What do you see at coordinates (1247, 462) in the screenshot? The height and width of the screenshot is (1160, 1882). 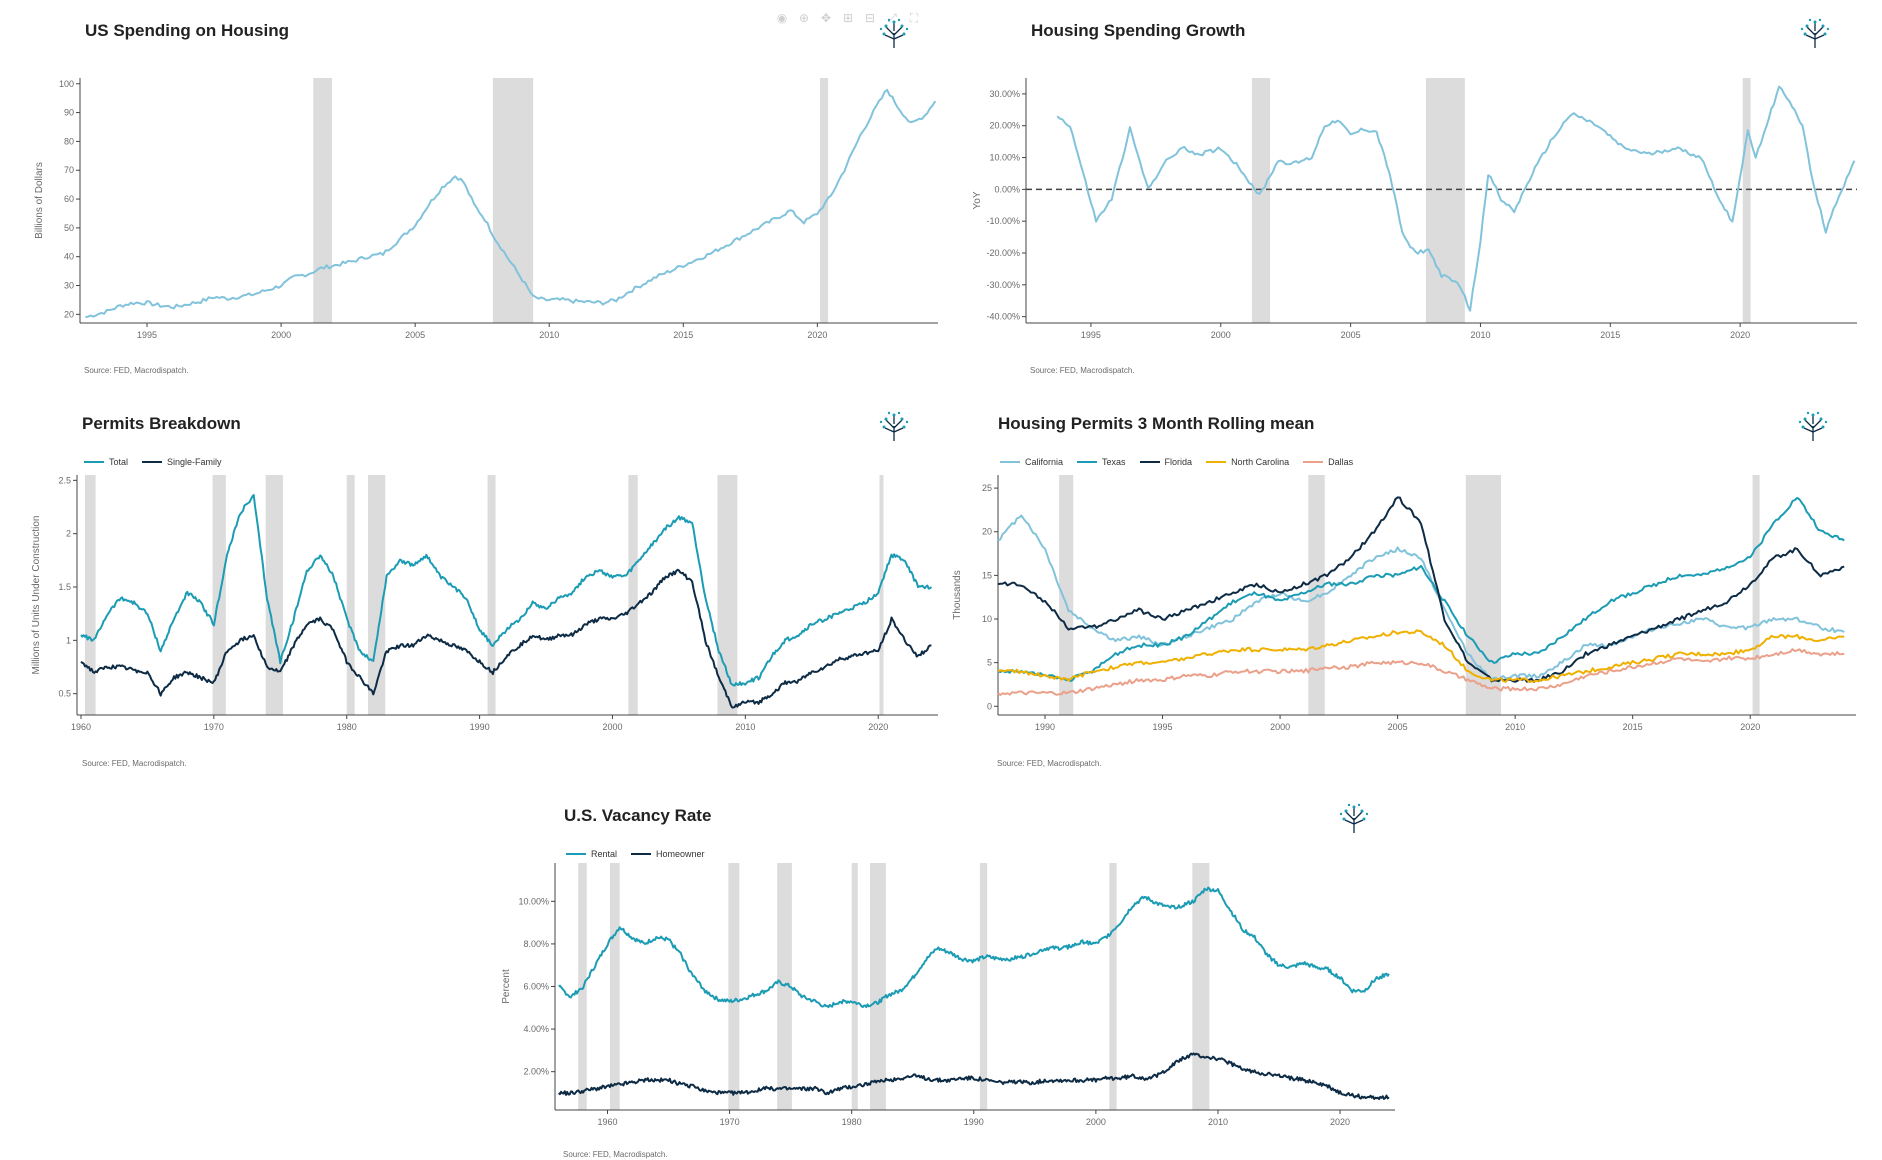 I see `legend-item-north-carolina: North Carolina` at bounding box center [1247, 462].